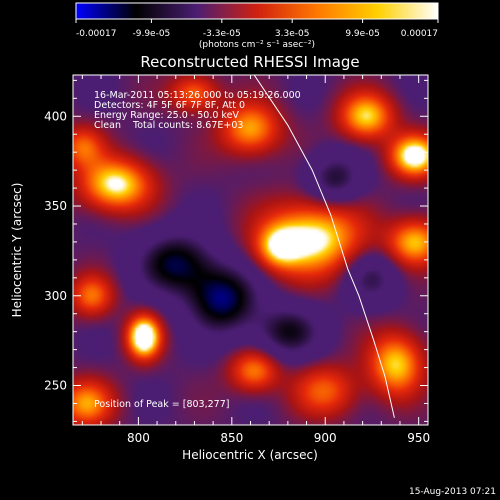 This screenshot has width=500, height=500. I want to click on x-axis-label: Heliocentric X (arcsec), so click(250, 455).